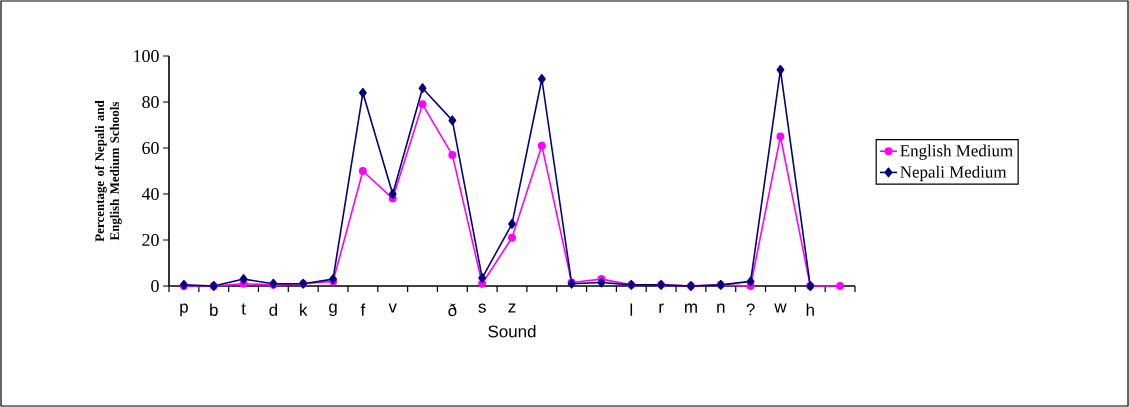 The height and width of the screenshot is (407, 1129). I want to click on y-axis-title: Percentage of Nepali and English Medium Schools, so click(108, 171).